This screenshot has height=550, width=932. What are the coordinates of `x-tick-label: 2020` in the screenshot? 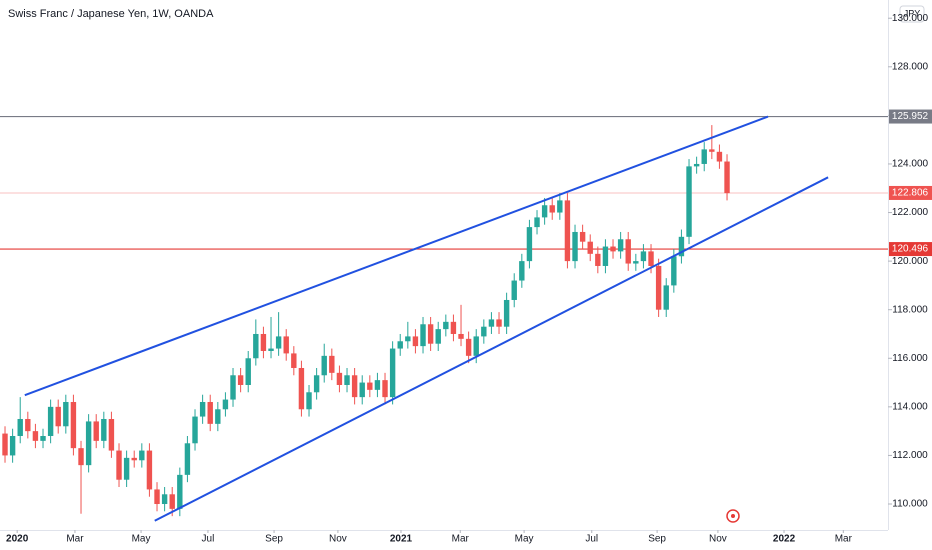 It's located at (17, 539).